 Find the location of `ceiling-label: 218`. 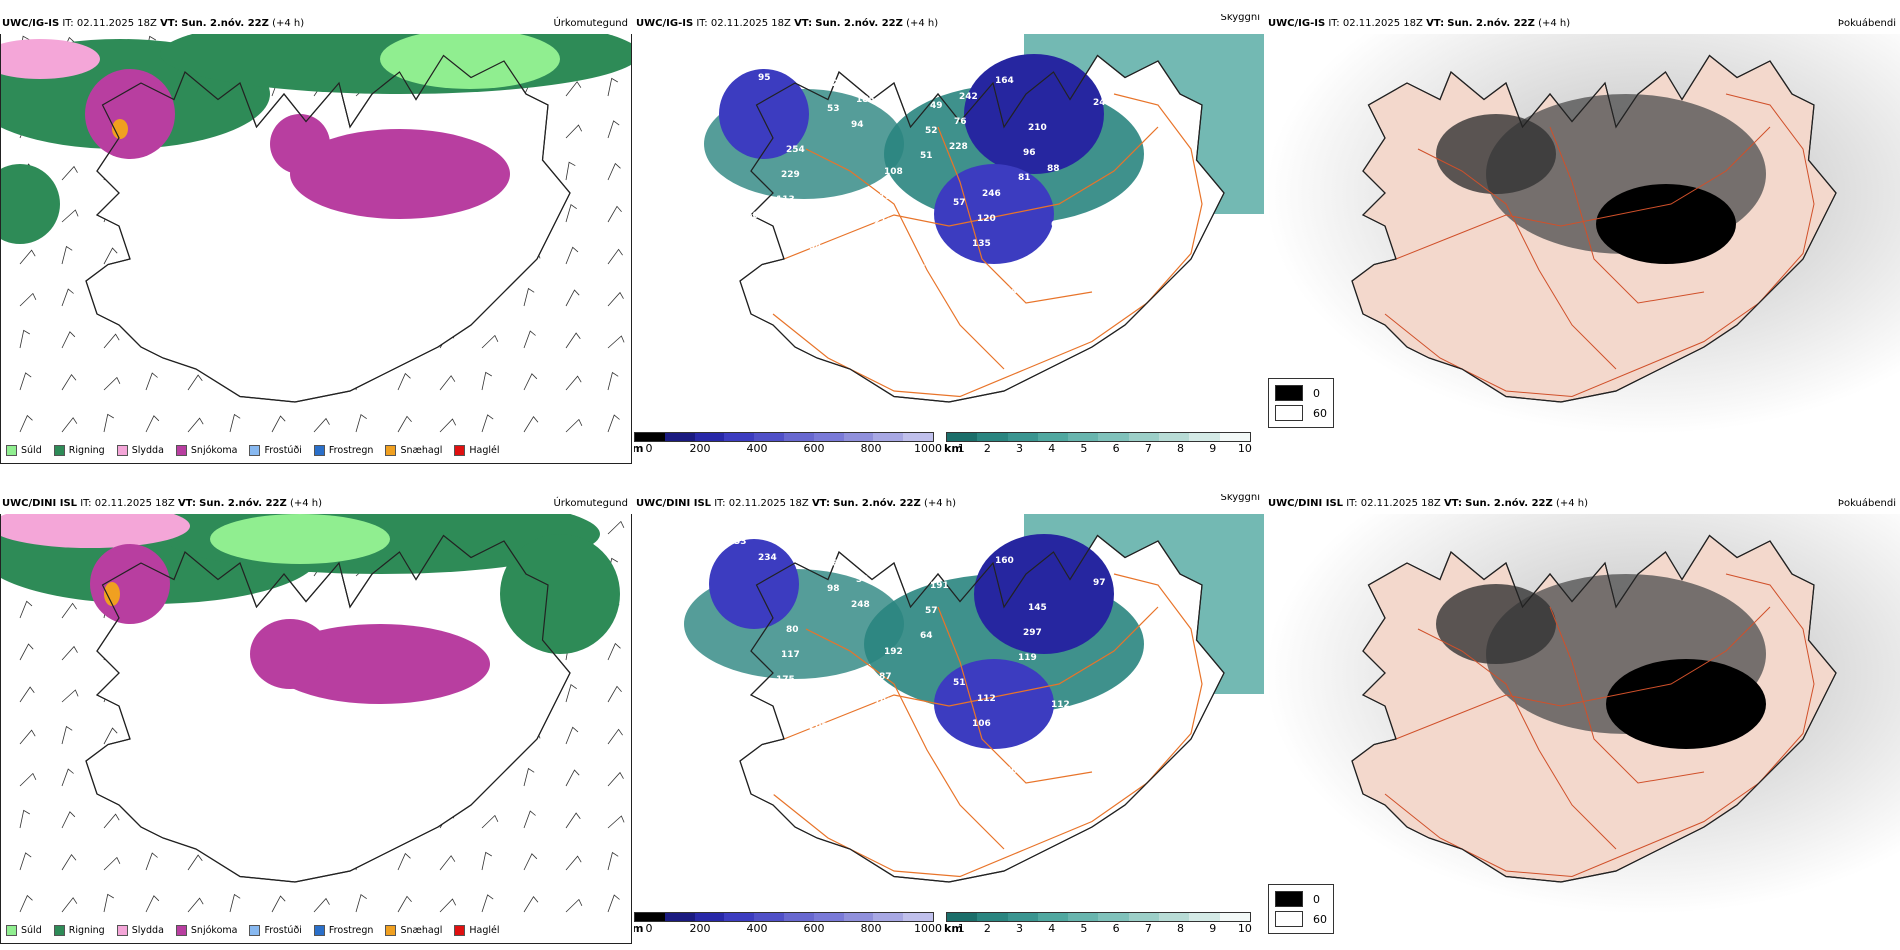

ceiling-label: 218 is located at coordinates (883, 222).